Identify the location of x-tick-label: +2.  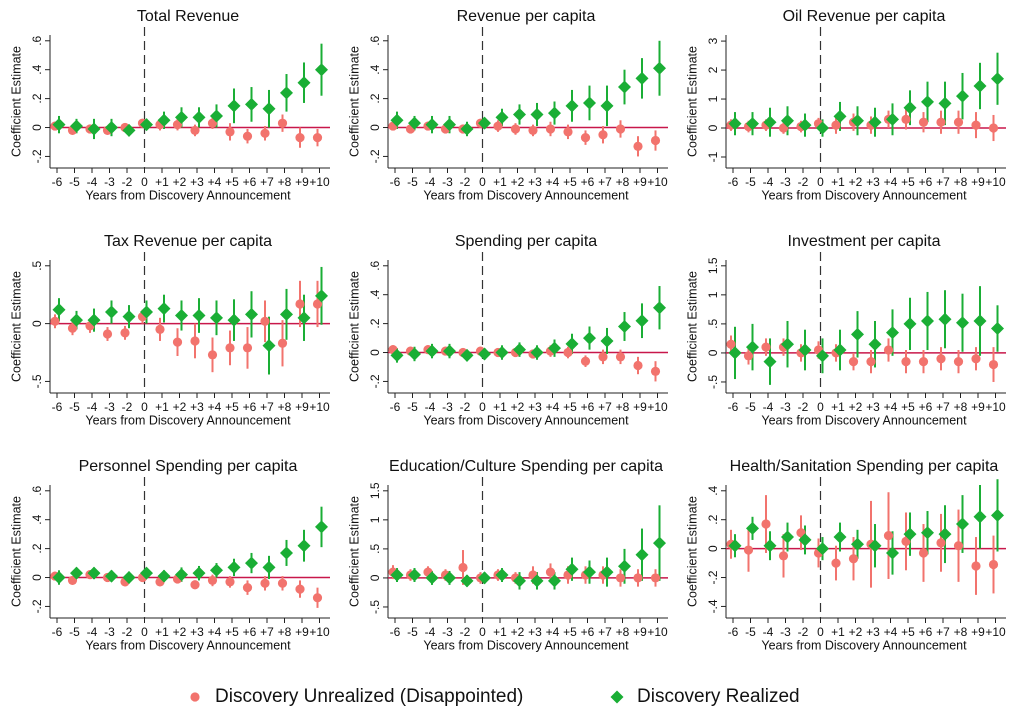
(180, 182).